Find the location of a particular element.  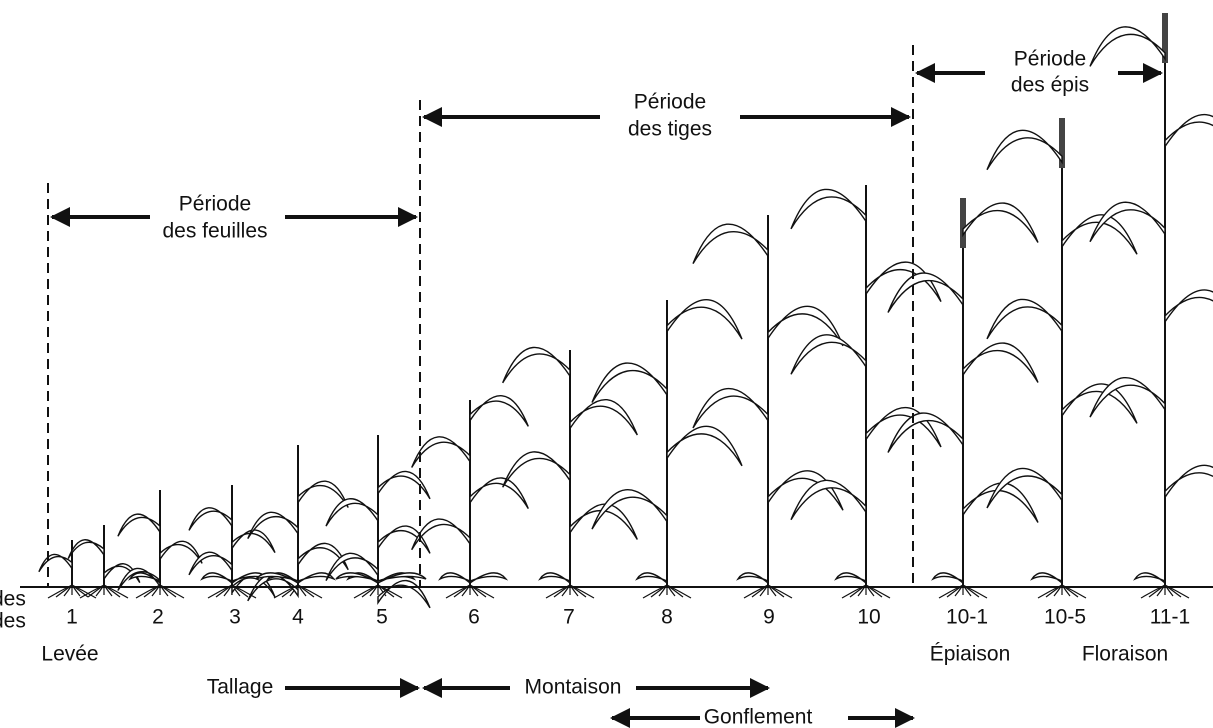

stage-label: 10-1 is located at coordinates (967, 617).